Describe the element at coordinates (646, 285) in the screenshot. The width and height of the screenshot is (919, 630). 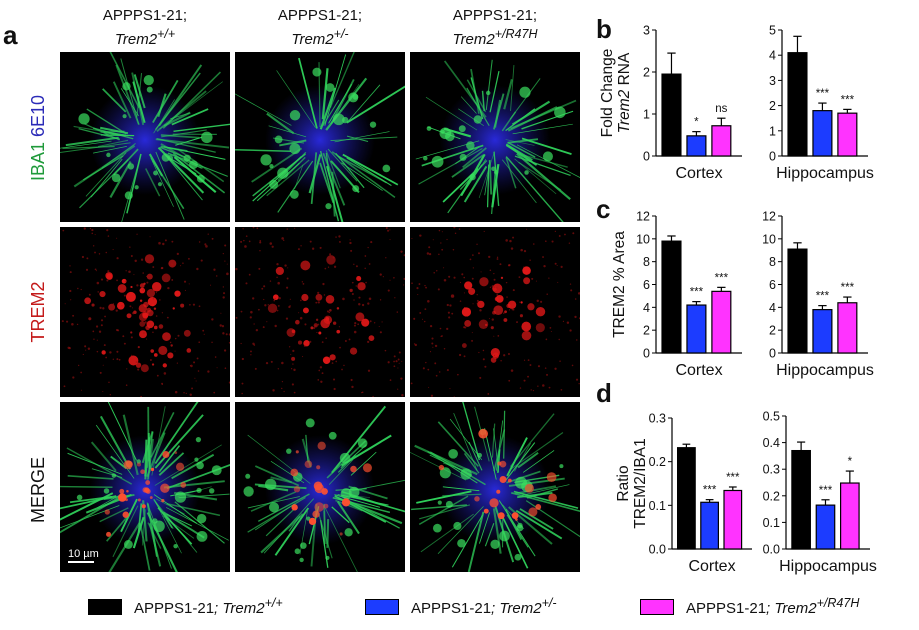
I see `y-tick-label: 6` at that location.